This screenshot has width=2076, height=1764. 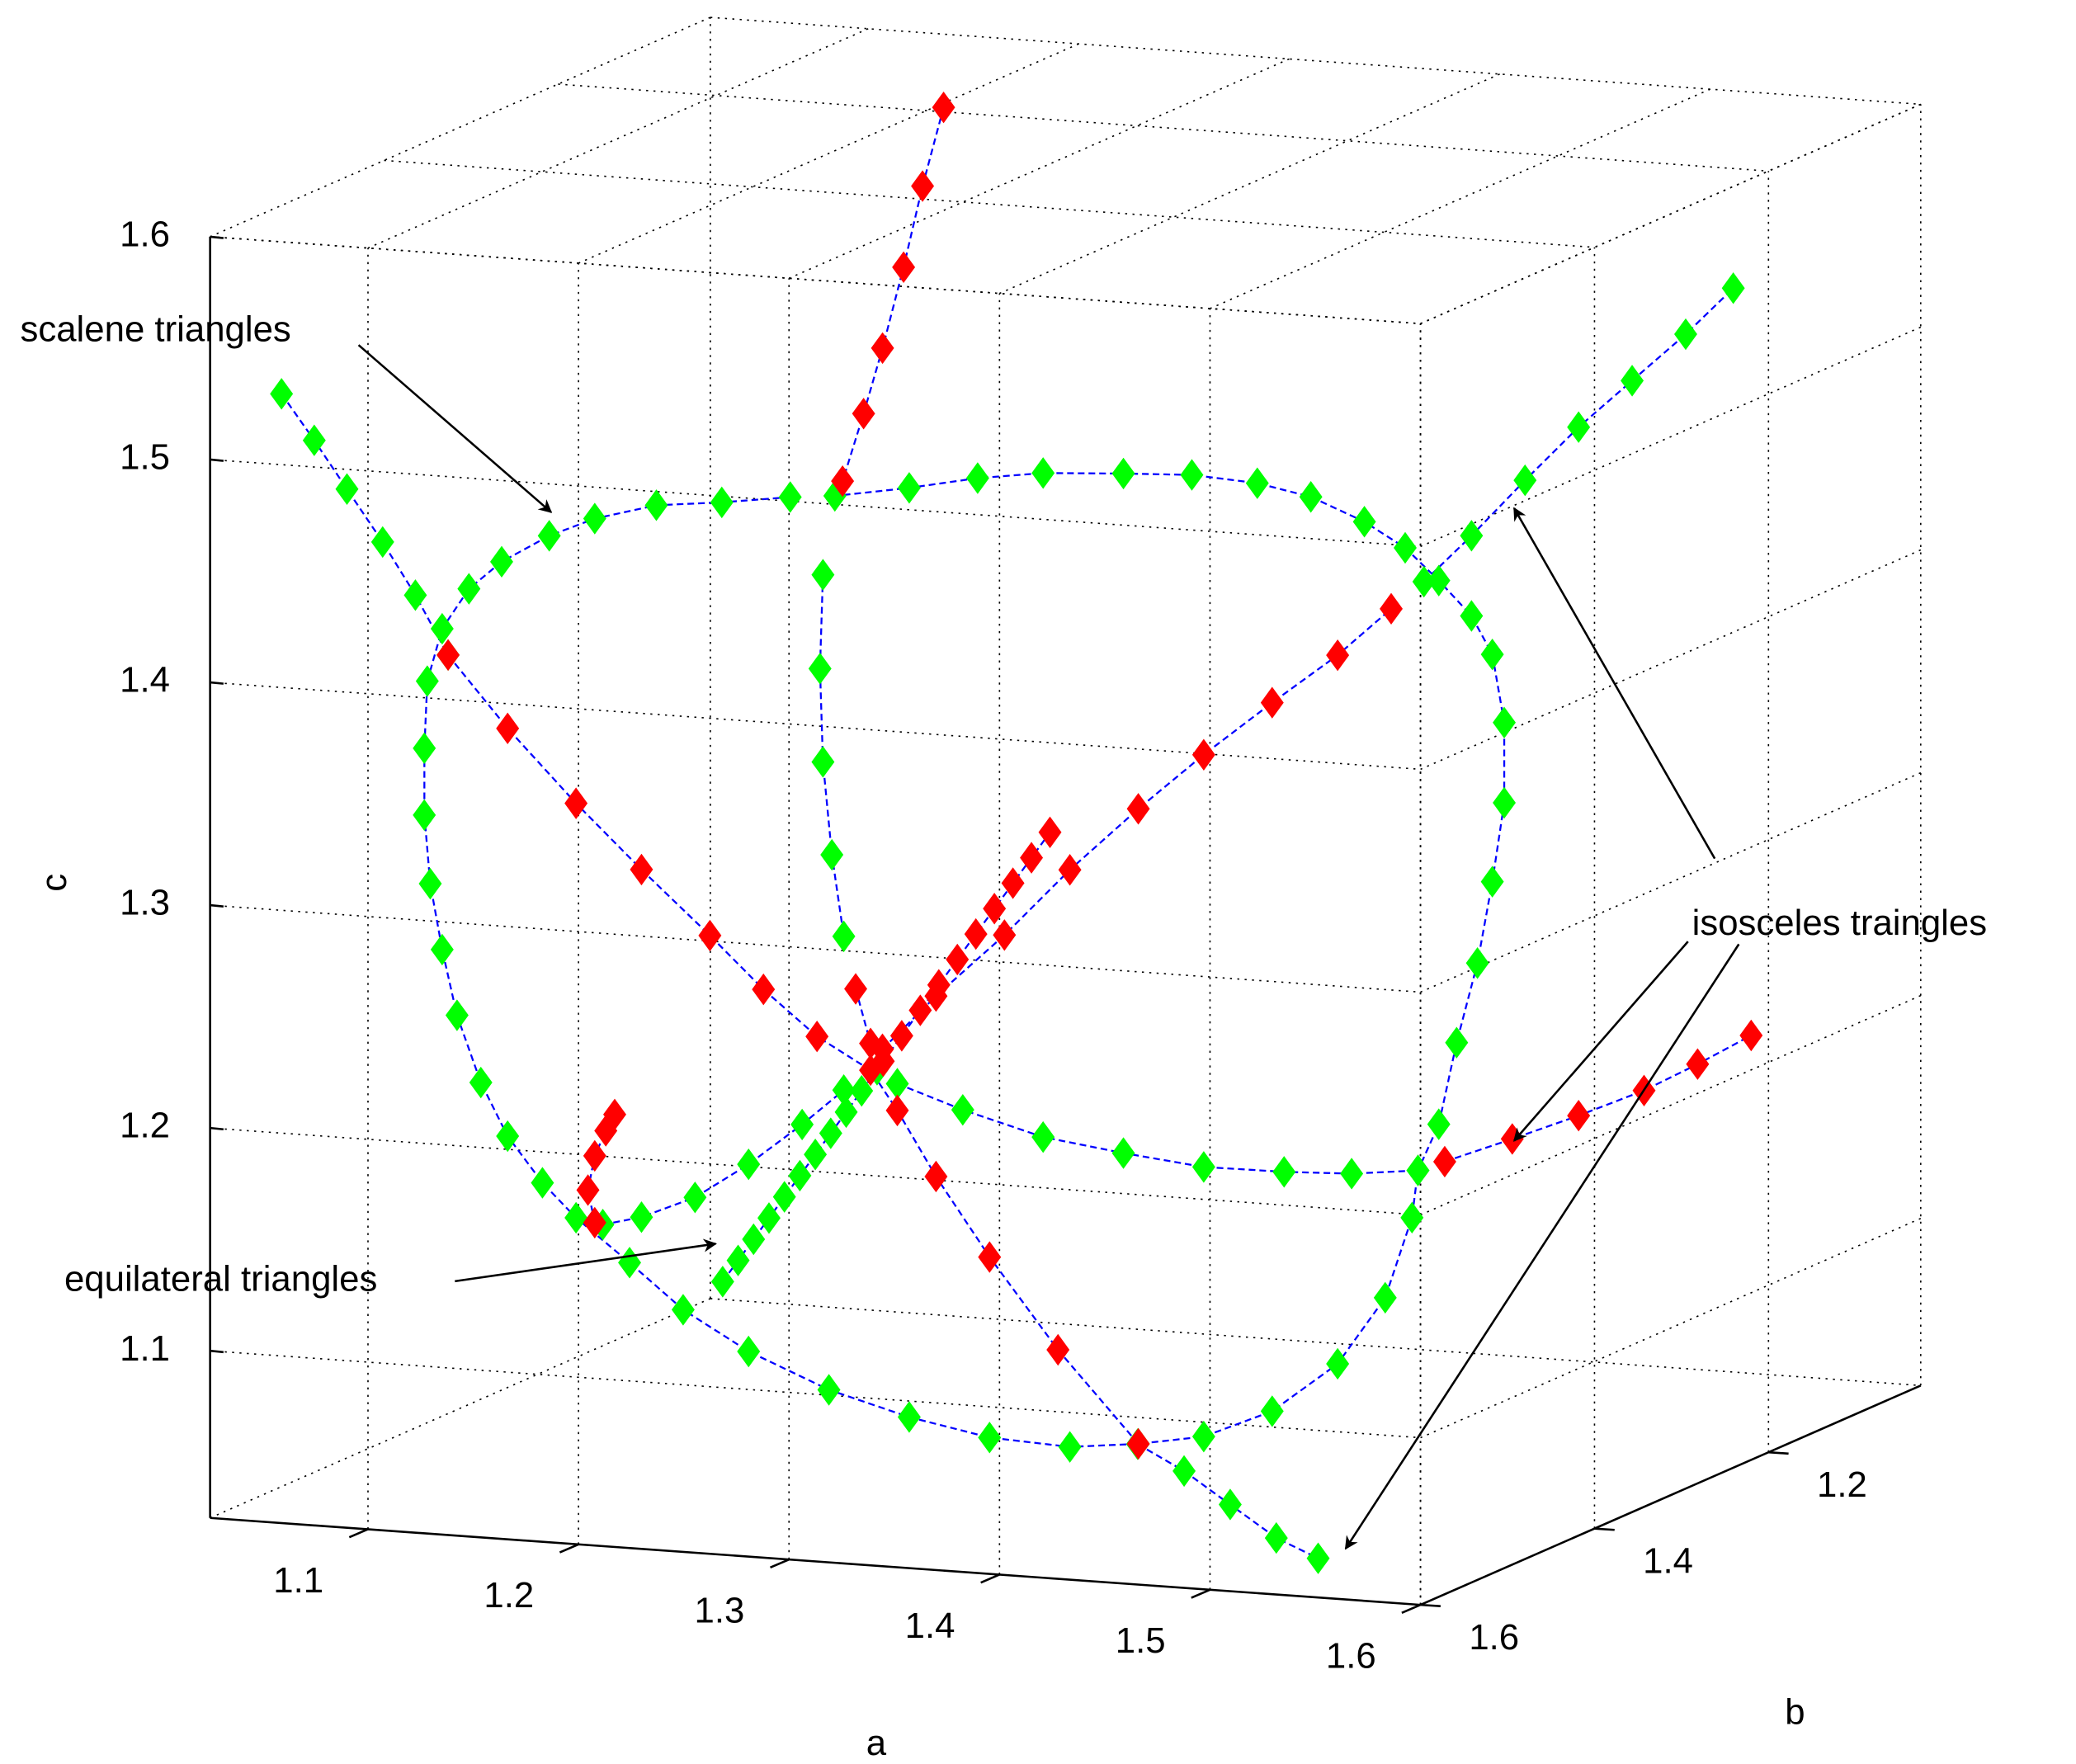 What do you see at coordinates (876, 1743) in the screenshot?
I see `x-axis-label: a` at bounding box center [876, 1743].